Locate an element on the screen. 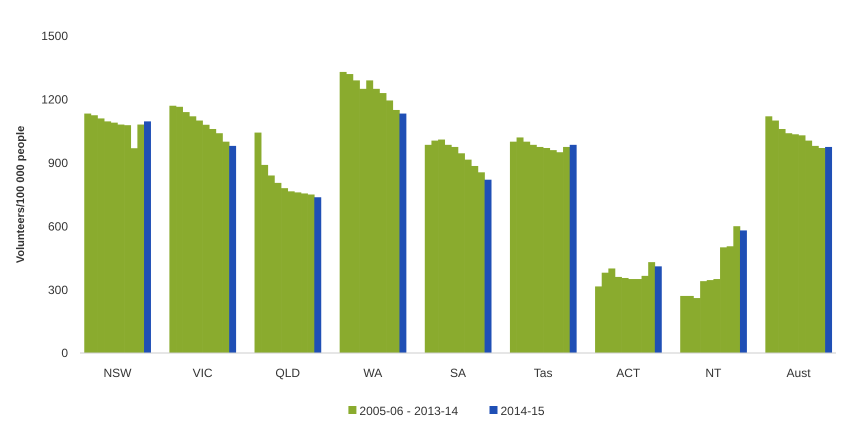 Image resolution: width=848 pixels, height=431 pixels. y-tick-label: 1500 is located at coordinates (54, 36).